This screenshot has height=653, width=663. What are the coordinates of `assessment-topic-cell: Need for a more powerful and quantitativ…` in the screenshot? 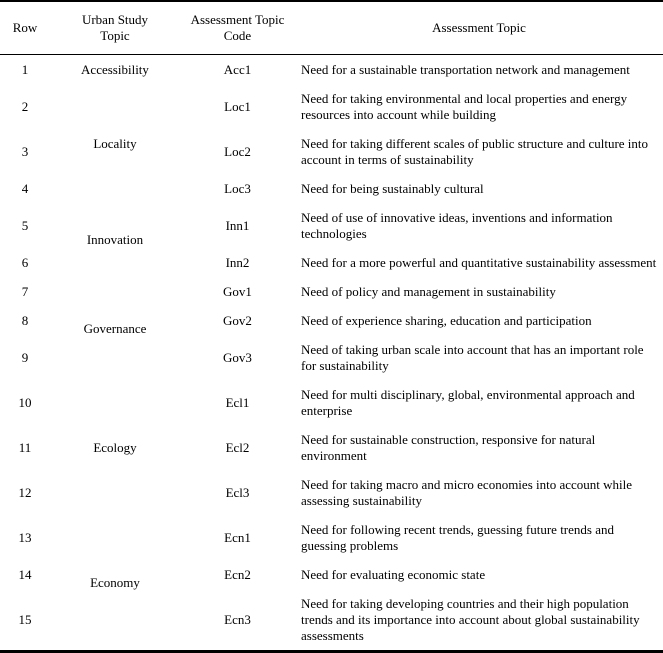 It's located at (479, 262).